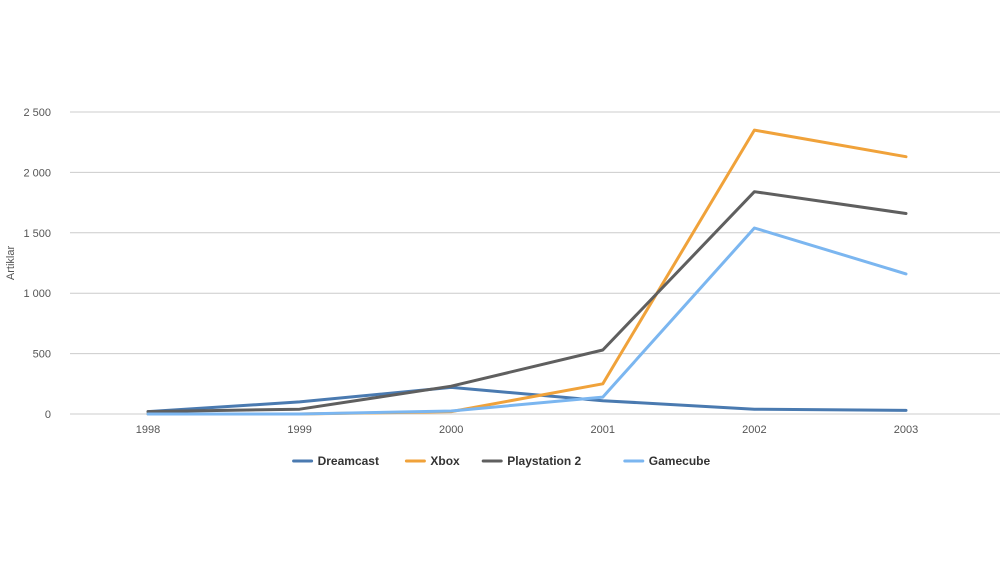 The width and height of the screenshot is (1000, 580). What do you see at coordinates (680, 461) in the screenshot?
I see `legend-label: Gamecube` at bounding box center [680, 461].